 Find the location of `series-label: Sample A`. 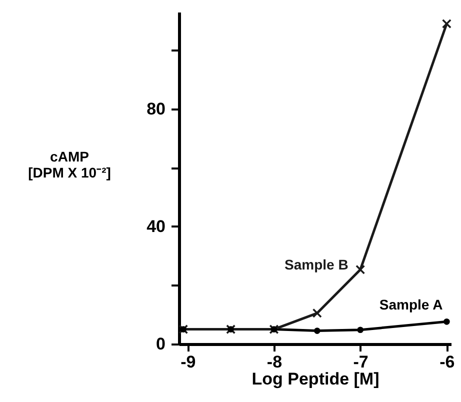

series-label: Sample A is located at coordinates (411, 304).